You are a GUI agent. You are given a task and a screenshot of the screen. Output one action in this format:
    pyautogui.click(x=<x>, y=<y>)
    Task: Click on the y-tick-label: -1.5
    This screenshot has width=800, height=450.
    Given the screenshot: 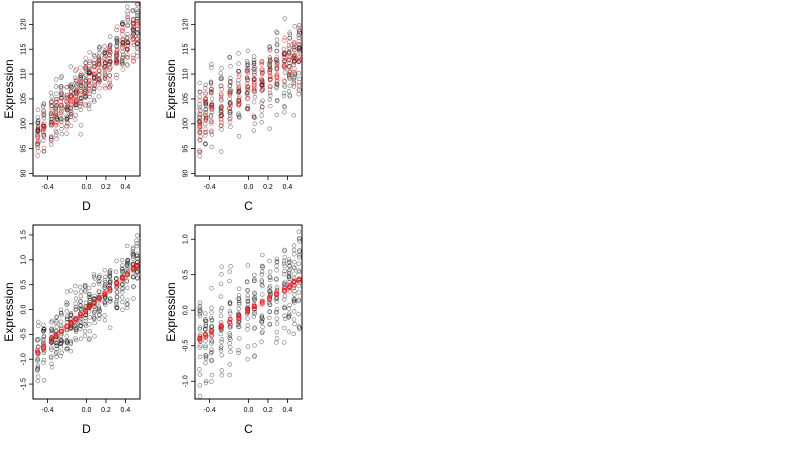 What is the action you would take?
    pyautogui.click(x=24, y=384)
    